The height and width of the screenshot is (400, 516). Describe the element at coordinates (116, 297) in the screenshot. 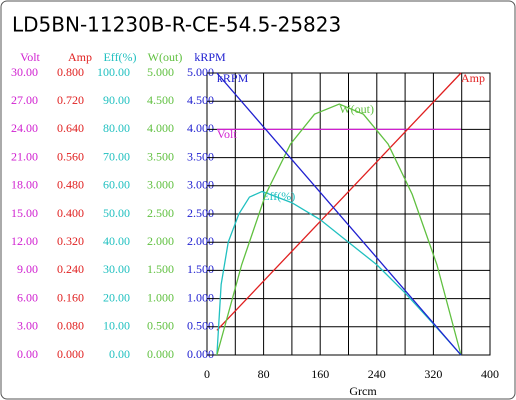

I see `y-tick-label: 20.00` at that location.